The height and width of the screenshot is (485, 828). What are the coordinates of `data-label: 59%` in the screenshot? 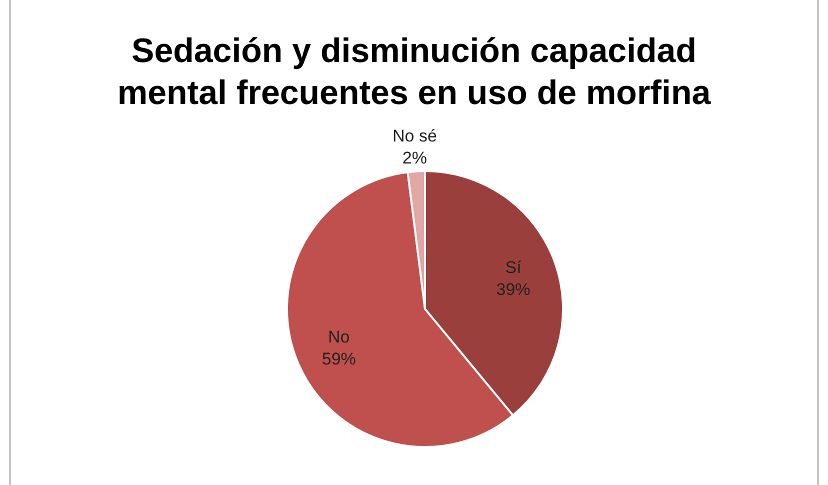 It's located at (339, 358).